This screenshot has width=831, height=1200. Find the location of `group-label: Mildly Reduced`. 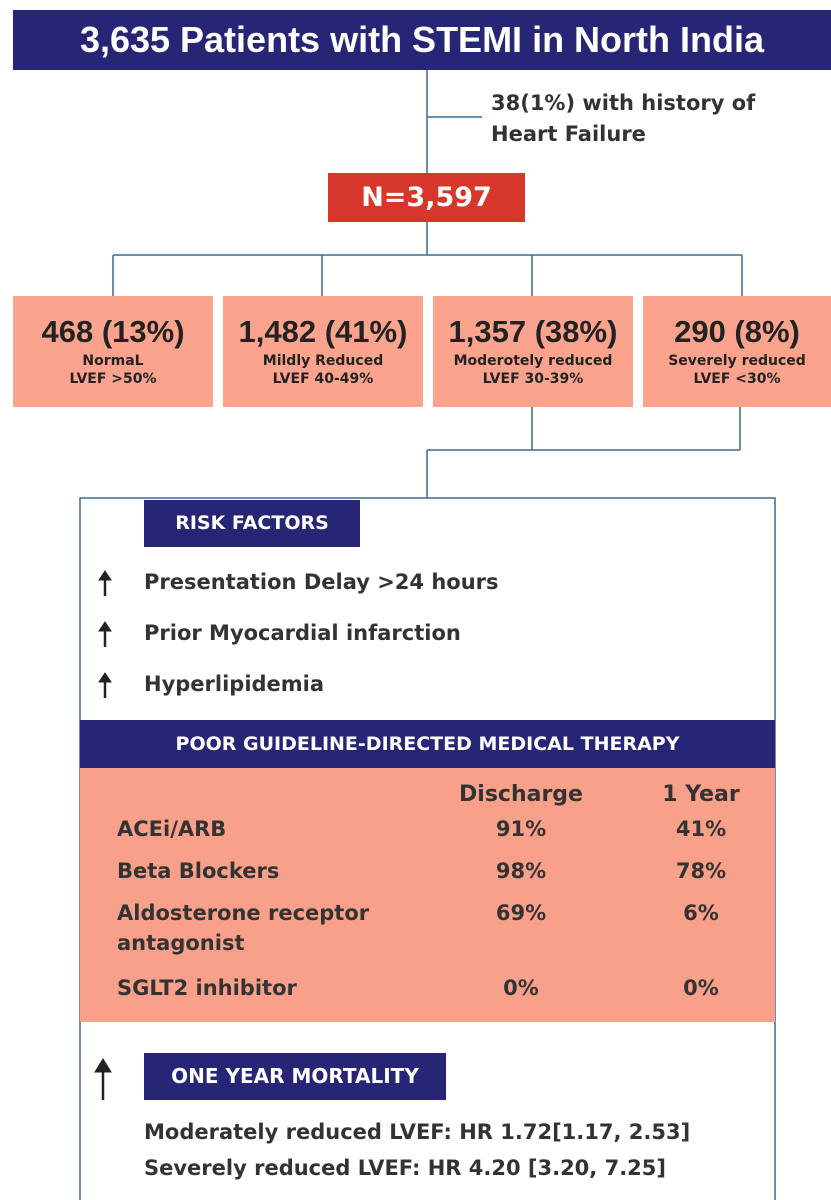

group-label: Mildly Reduced is located at coordinates (323, 361).